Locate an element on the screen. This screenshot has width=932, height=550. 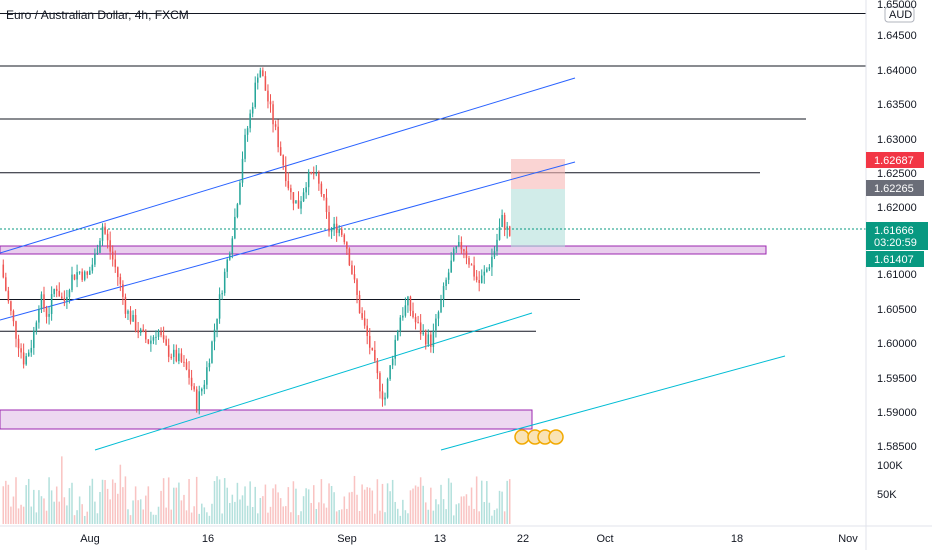
economic-events is located at coordinates (539, 437).